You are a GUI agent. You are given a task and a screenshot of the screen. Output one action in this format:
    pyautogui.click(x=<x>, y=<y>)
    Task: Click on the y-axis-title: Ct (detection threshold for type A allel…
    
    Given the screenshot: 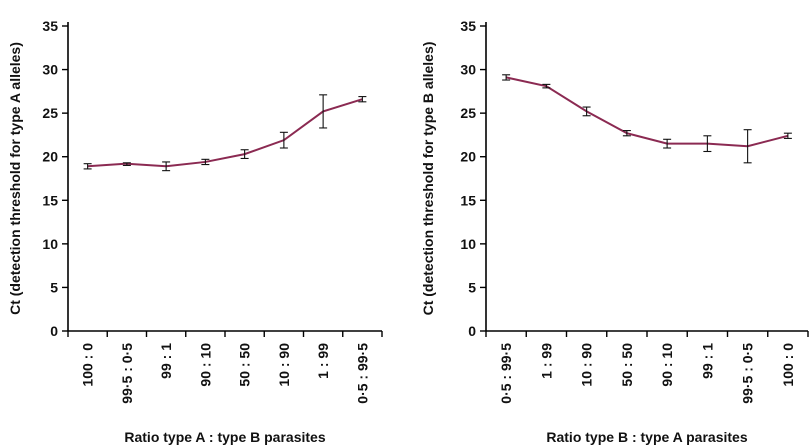 What is the action you would take?
    pyautogui.click(x=15, y=178)
    